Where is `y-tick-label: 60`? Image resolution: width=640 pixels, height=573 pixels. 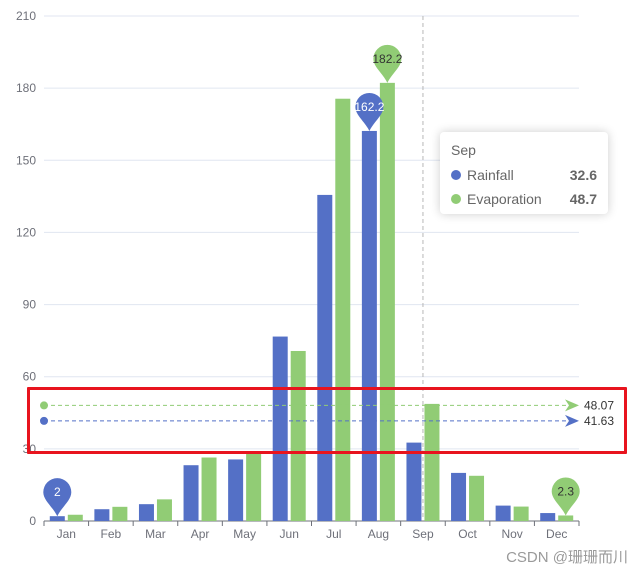 y-tick-label: 60 is located at coordinates (30, 377).